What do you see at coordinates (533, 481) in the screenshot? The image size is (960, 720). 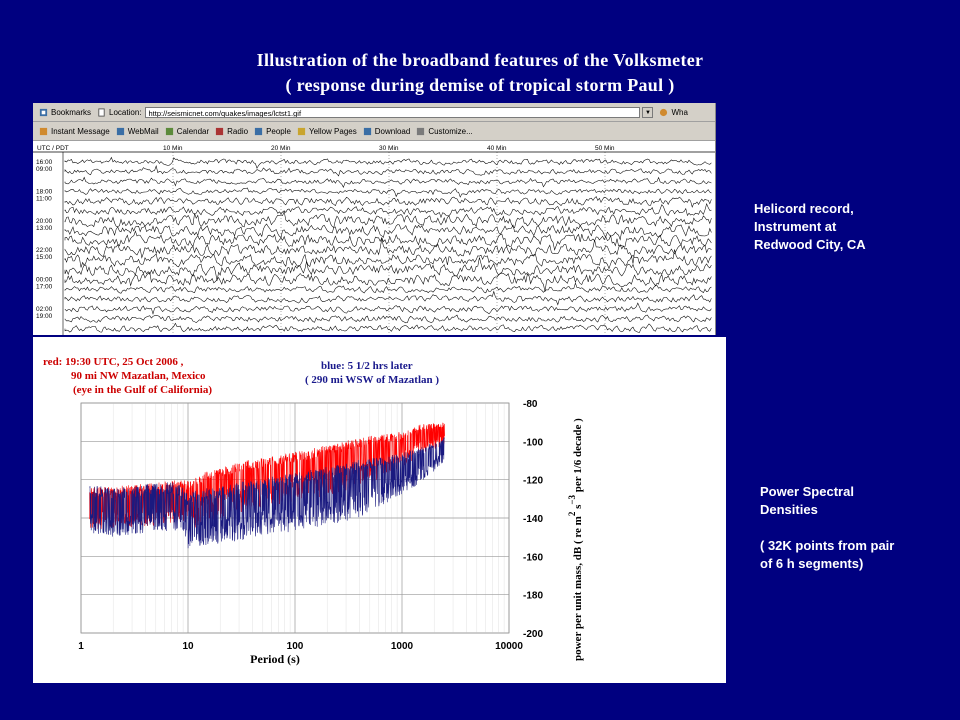 I see `y-tick-label: -120` at bounding box center [533, 481].